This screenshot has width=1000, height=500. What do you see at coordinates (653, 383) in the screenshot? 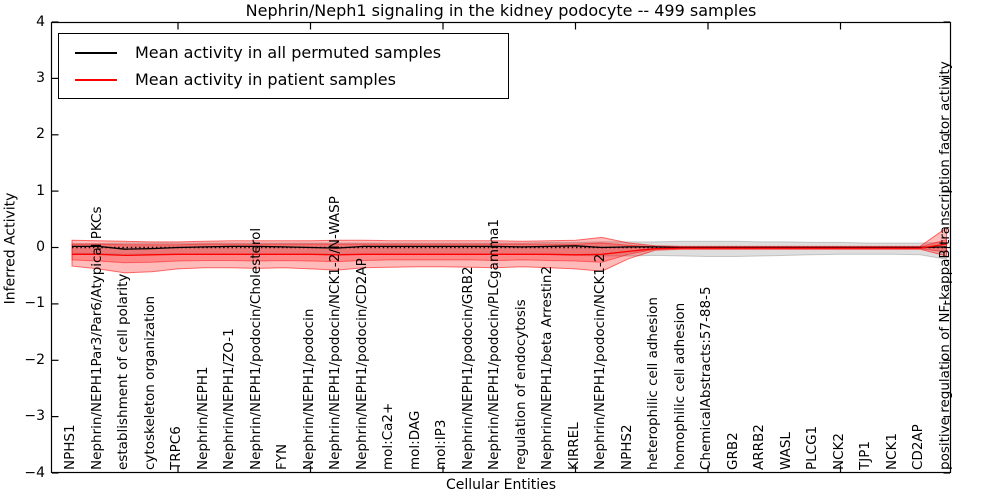
I see `x-category-label: heterophilic cell adhesion` at bounding box center [653, 383].